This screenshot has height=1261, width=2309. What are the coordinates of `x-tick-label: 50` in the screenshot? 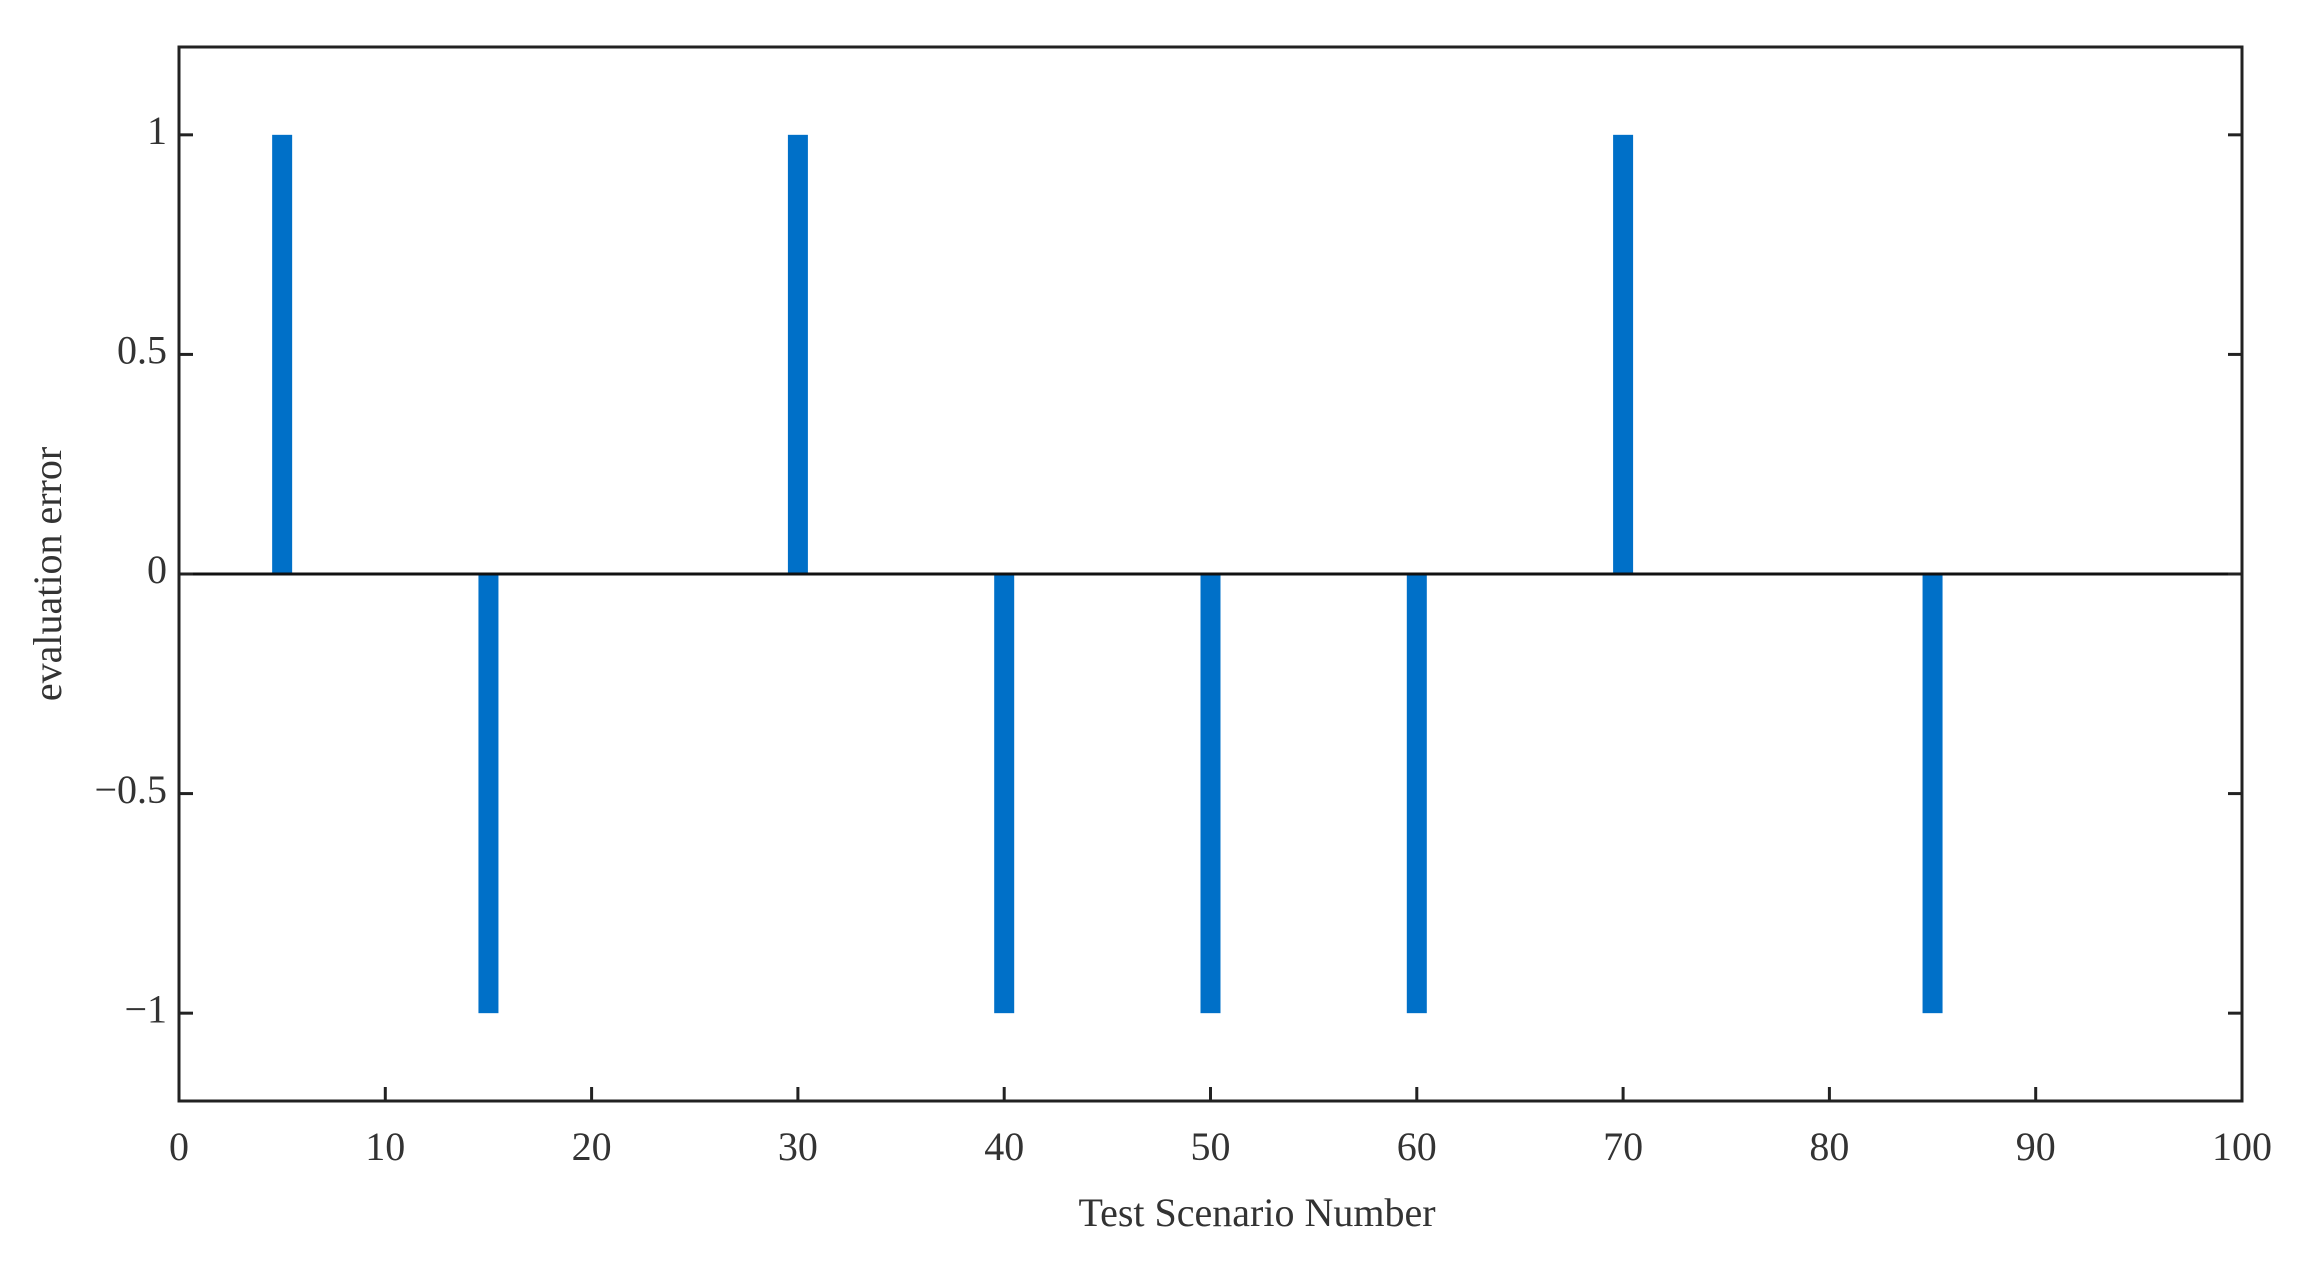 It's located at (1211, 1146).